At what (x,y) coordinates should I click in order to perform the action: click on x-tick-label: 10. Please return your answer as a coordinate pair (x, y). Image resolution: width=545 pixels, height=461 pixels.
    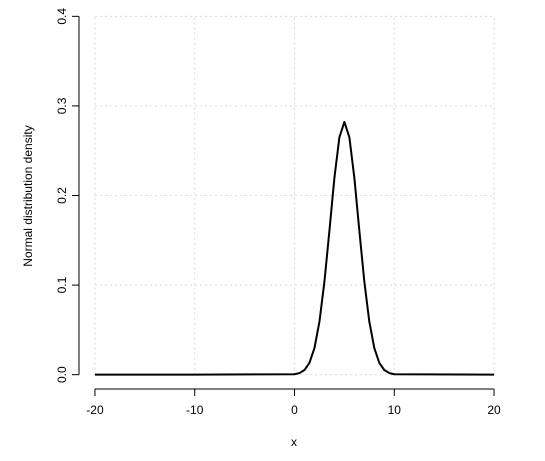
    Looking at the image, I should click on (395, 410).